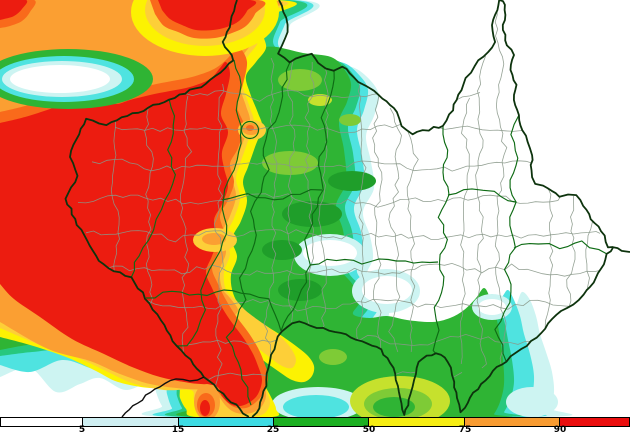 This screenshot has height=434, width=630. What do you see at coordinates (320, 100) in the screenshot?
I see `field-spot-yellowGreen` at bounding box center [320, 100].